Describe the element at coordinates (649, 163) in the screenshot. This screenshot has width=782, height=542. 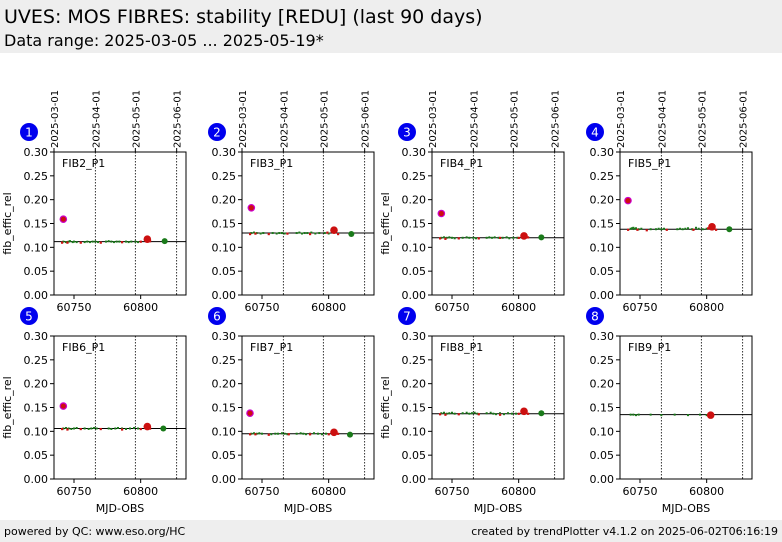
I see `panel-label: FIB5_P1` at that location.